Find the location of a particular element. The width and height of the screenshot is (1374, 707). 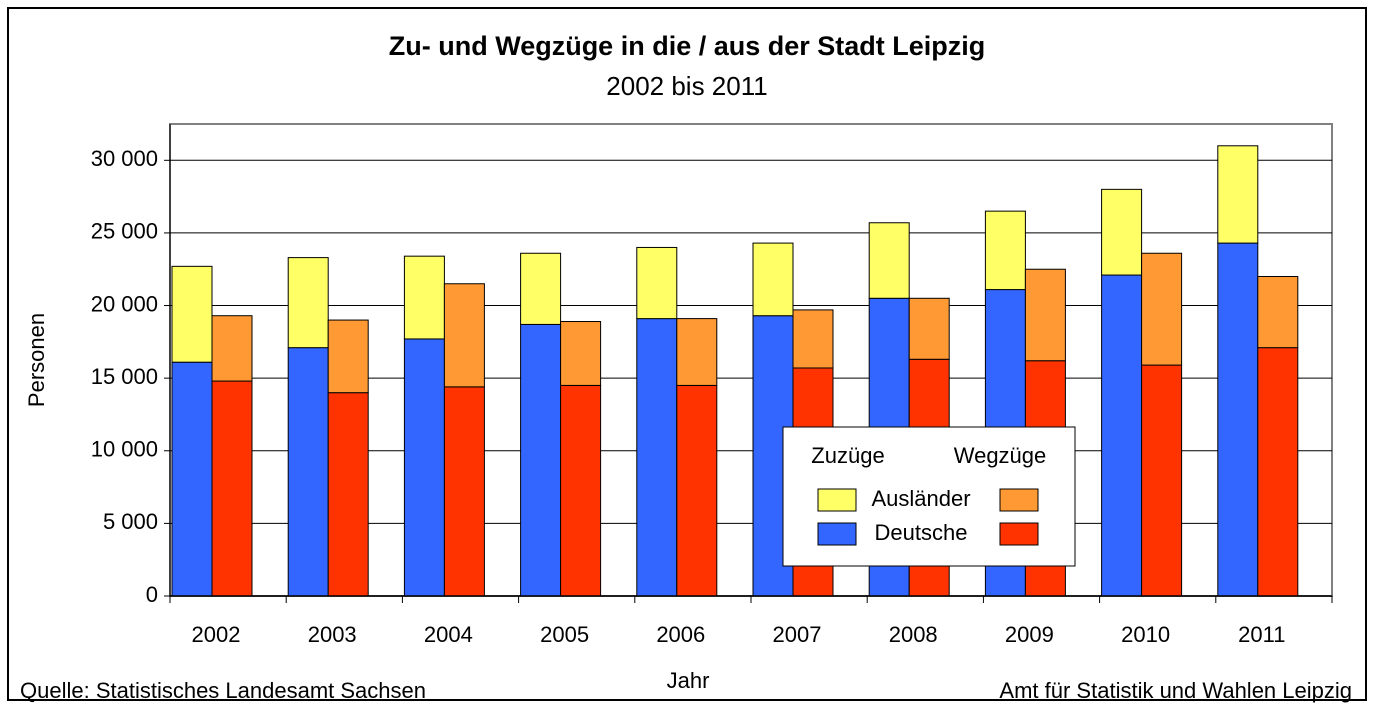

legend-label: Deutsche is located at coordinates (921, 532).